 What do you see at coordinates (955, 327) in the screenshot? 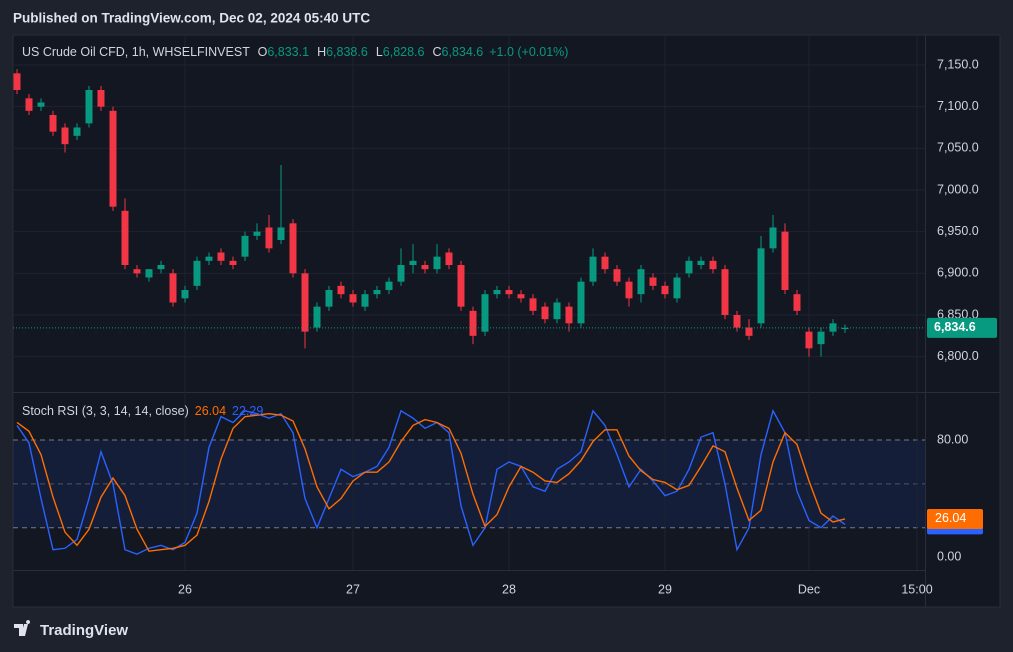
I see `last-price-label: 6,834.6` at bounding box center [955, 327].